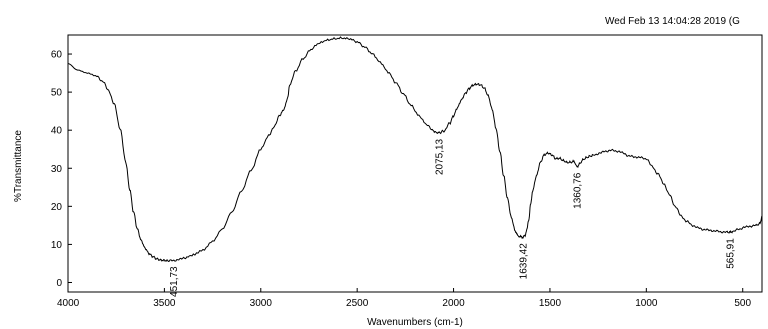 The image size is (768, 329). Describe the element at coordinates (57, 207) in the screenshot. I see `y-tick-label: 20` at that location.